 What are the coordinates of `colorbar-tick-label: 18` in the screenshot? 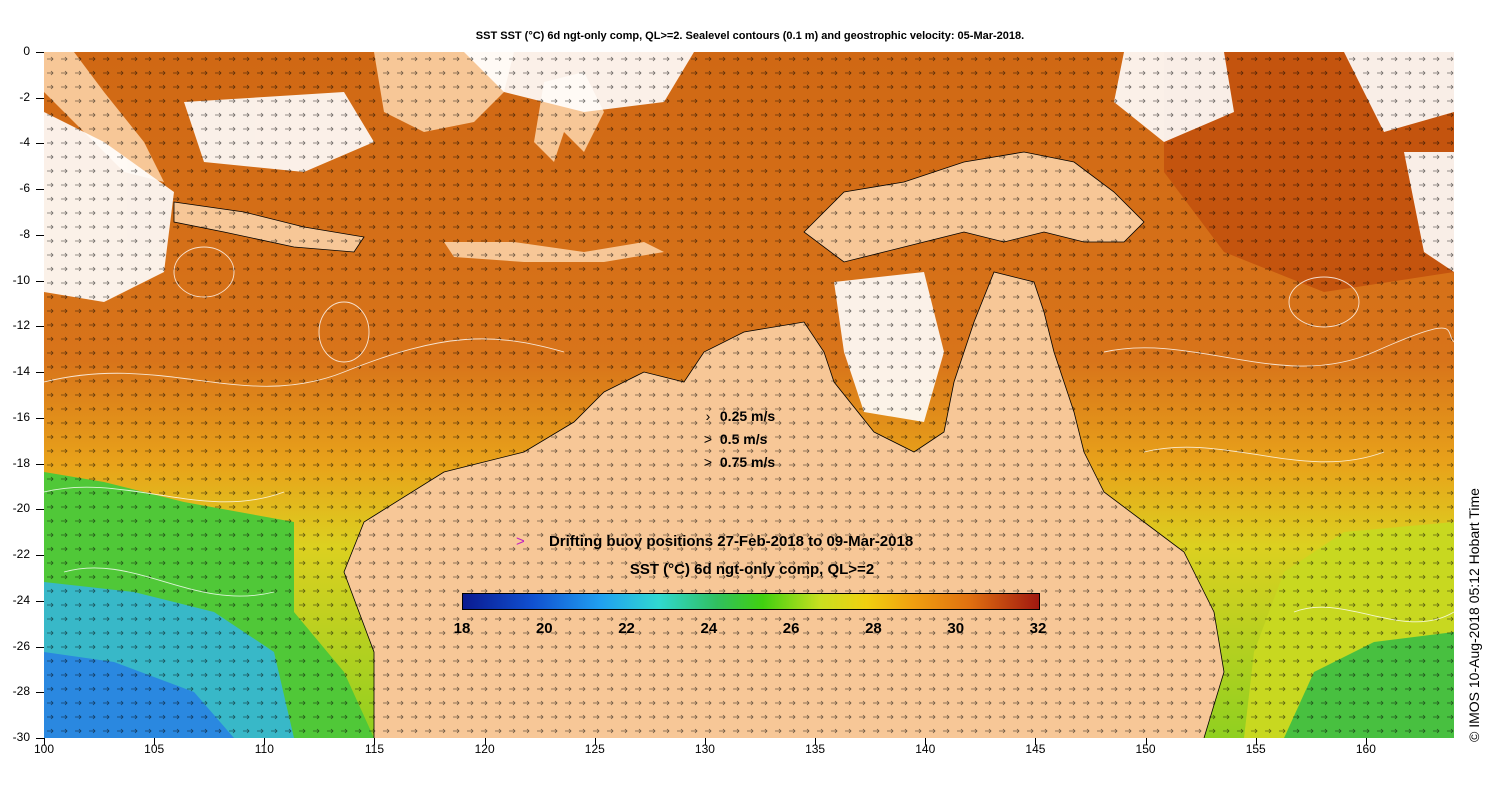 It's located at (462, 628).